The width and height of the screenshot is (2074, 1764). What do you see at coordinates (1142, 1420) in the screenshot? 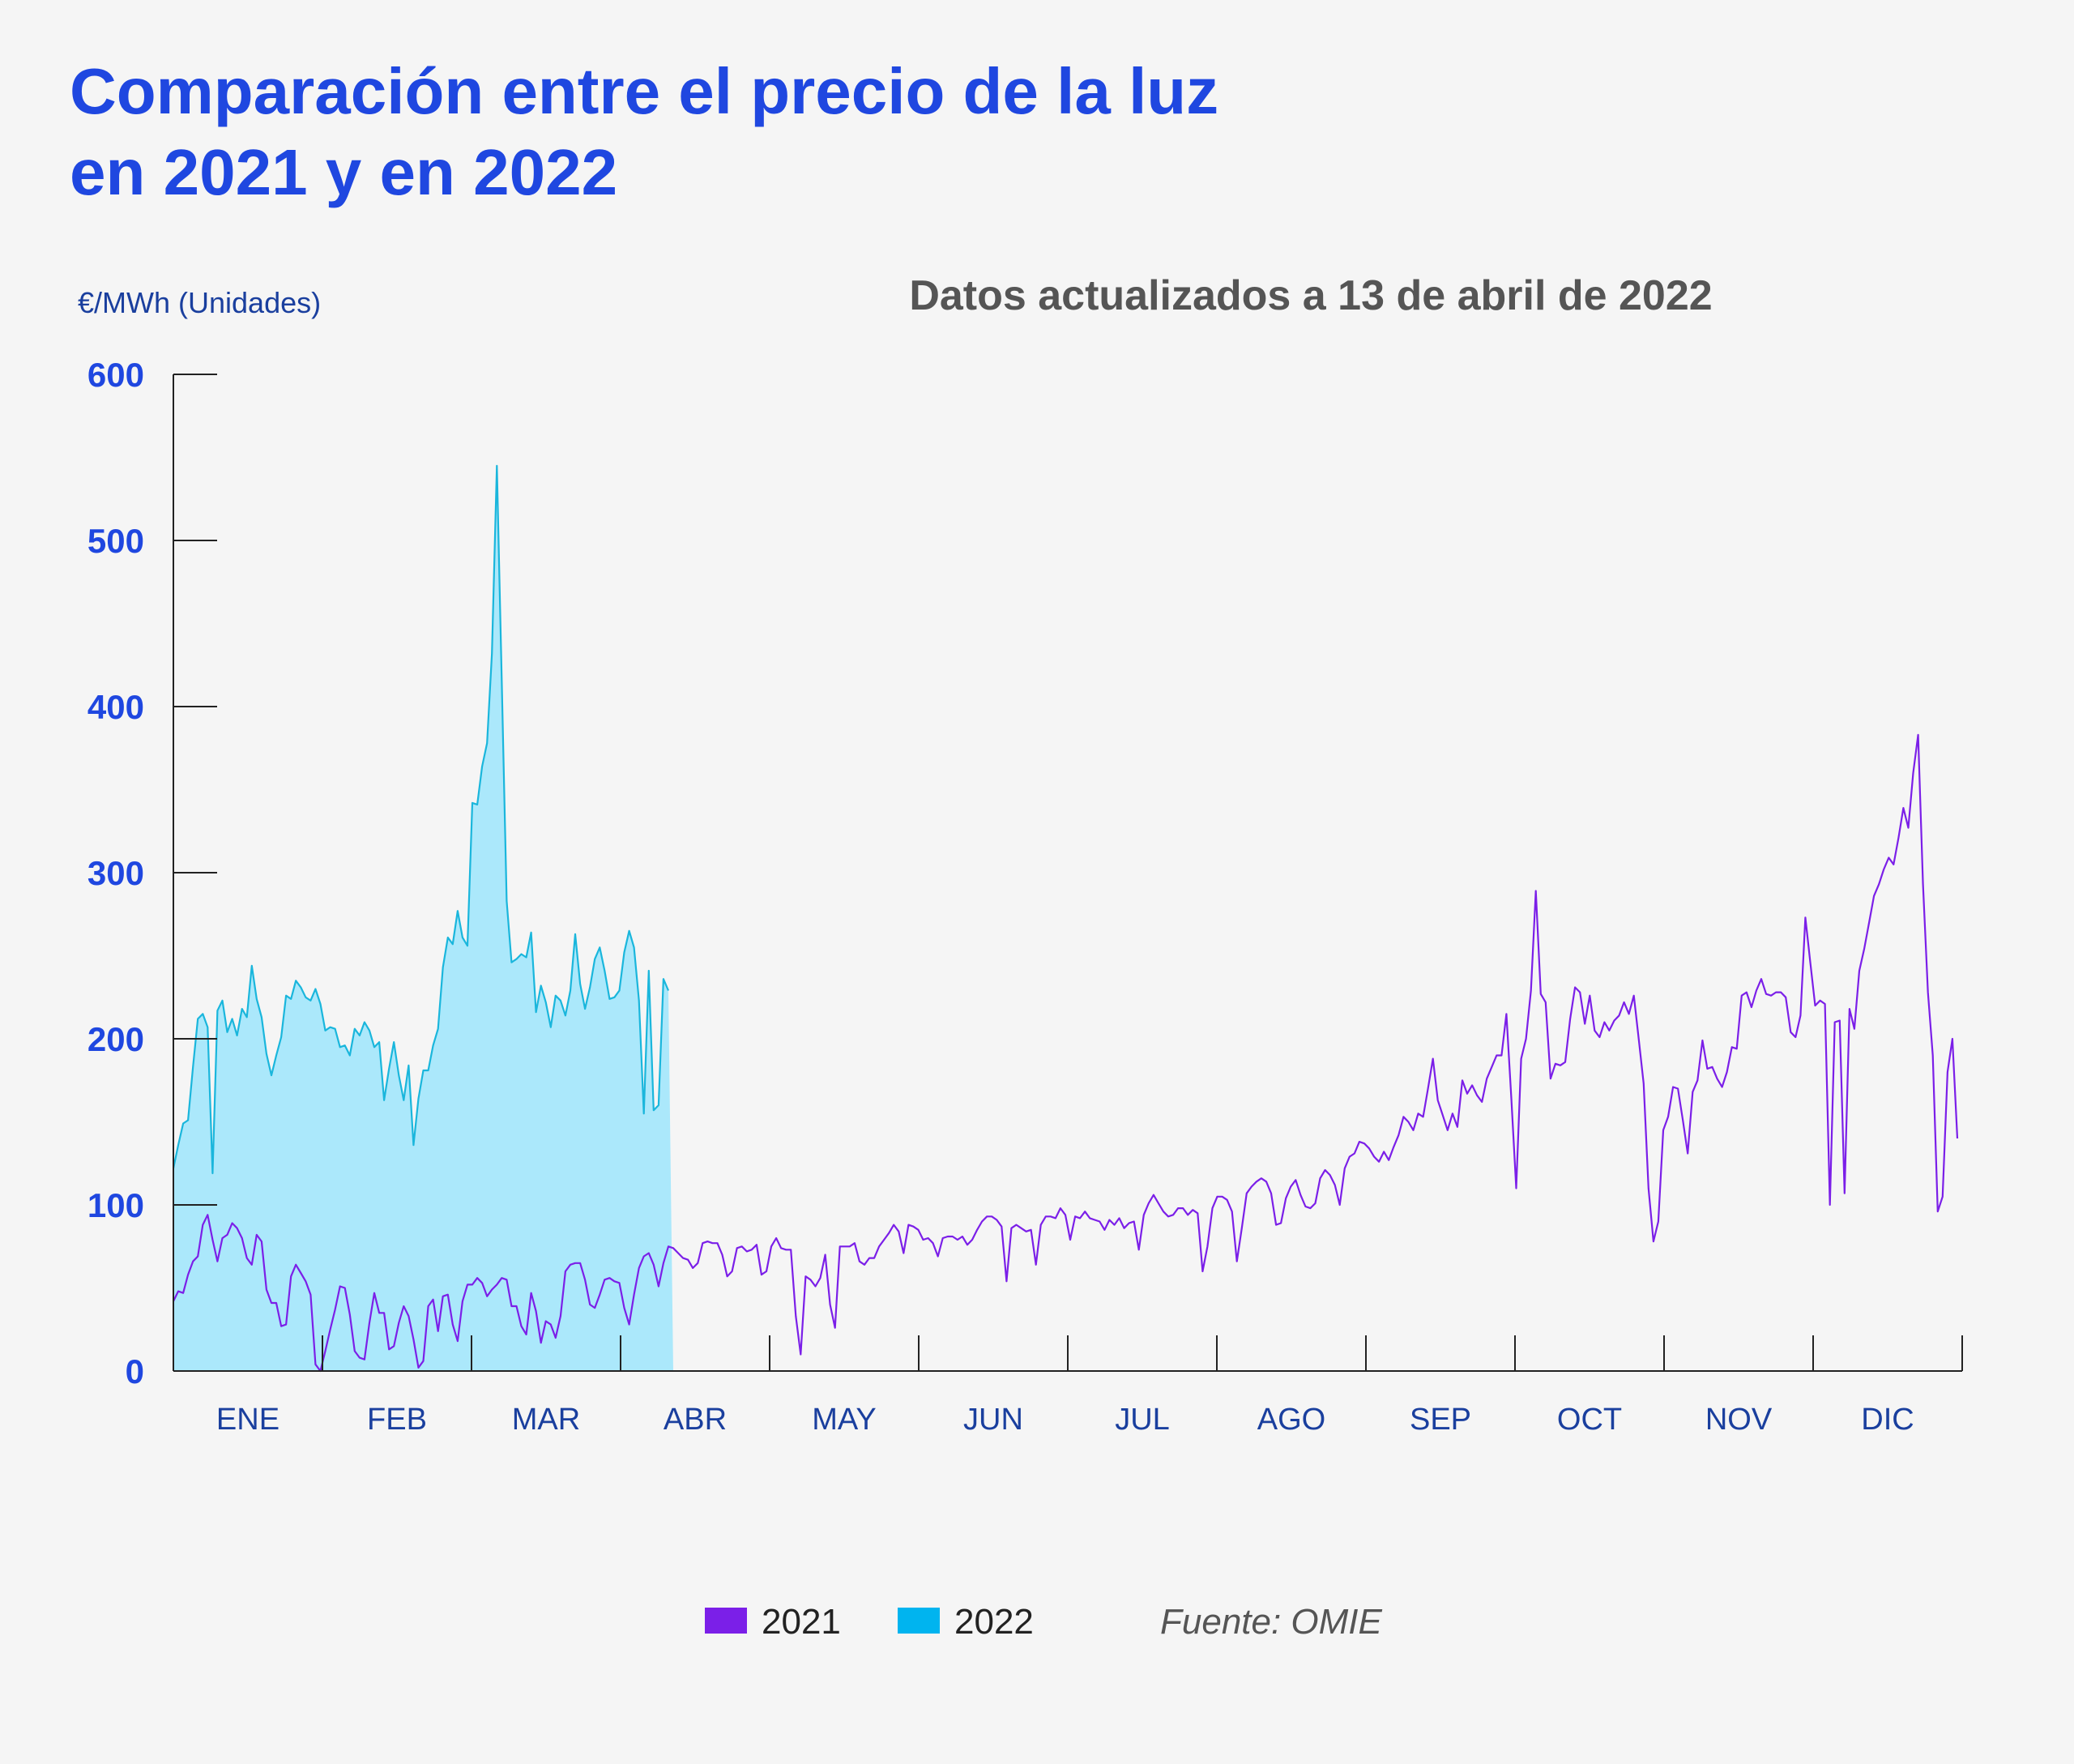
I see `x-tick-label: JUL` at bounding box center [1142, 1420].